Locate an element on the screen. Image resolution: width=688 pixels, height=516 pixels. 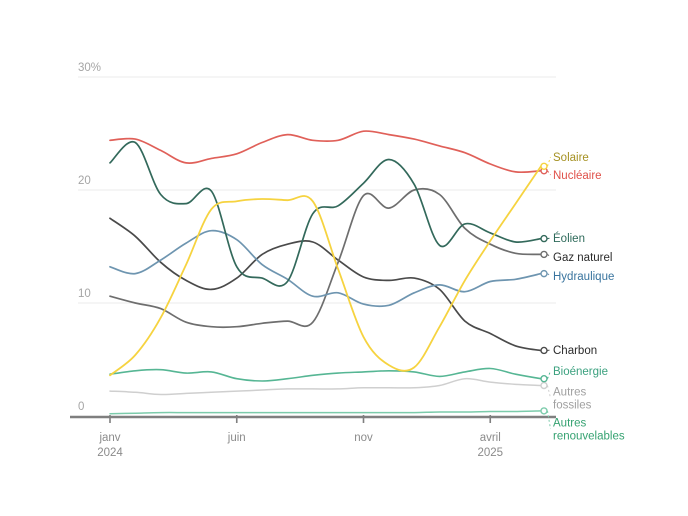
y-axis-tick-label-10: 10 is located at coordinates (84, 294).